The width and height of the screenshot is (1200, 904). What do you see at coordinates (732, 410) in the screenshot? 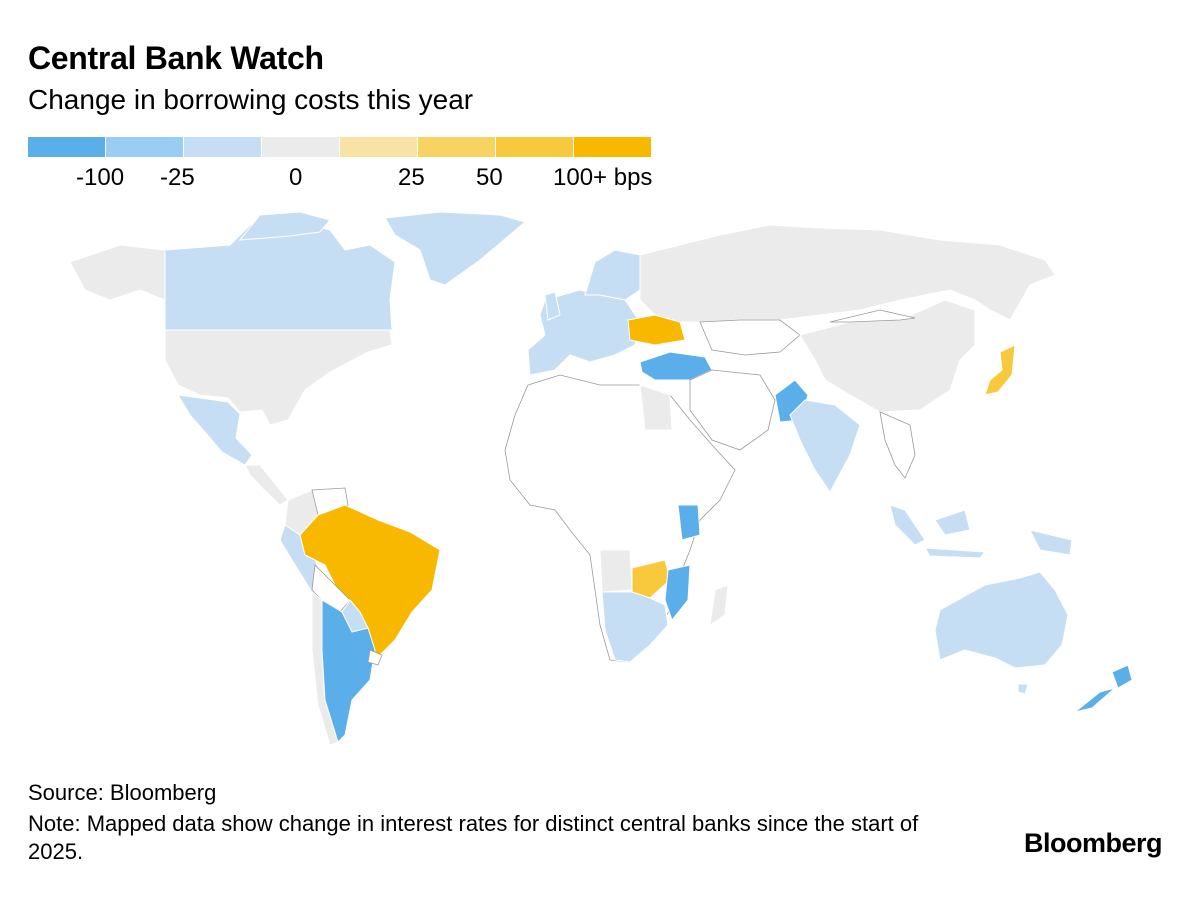
I see `country-middle-east` at bounding box center [732, 410].